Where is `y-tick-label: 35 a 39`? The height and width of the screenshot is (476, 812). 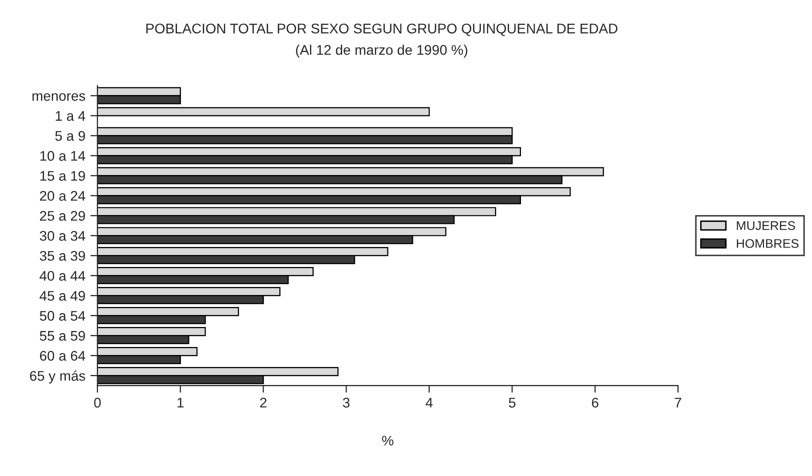
y-tick-label: 35 a 39 is located at coordinates (62, 255).